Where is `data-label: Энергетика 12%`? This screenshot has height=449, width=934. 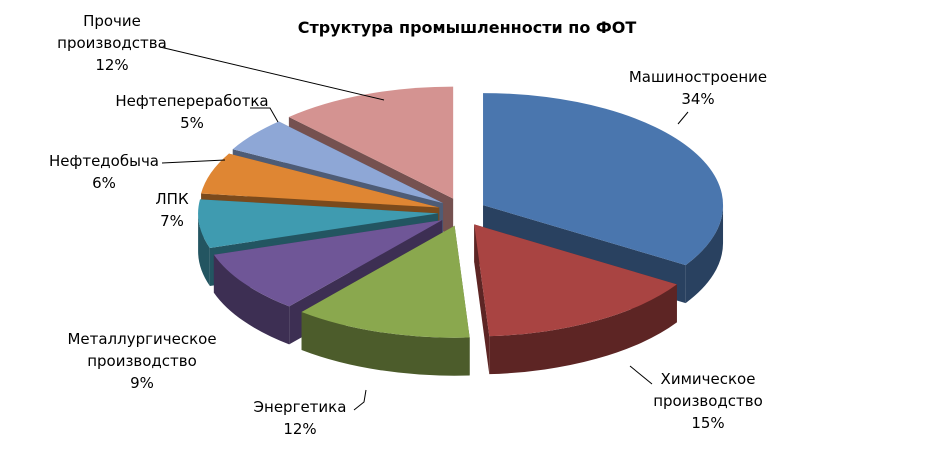
data-label: Энергетика 12% is located at coordinates (300, 418).